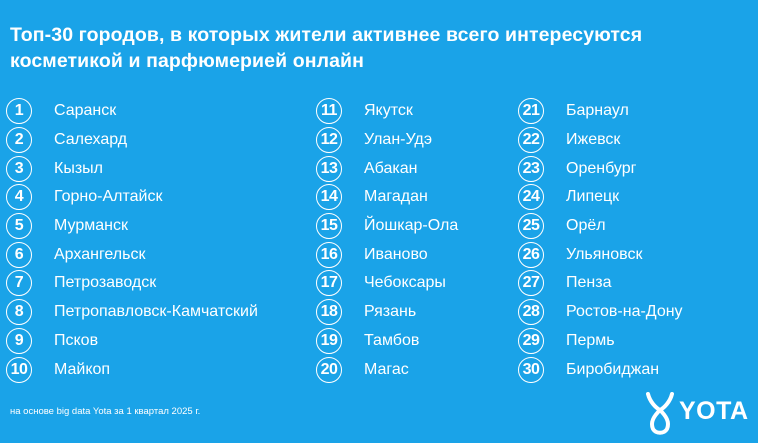 This screenshot has height=443, width=758. What do you see at coordinates (531, 340) in the screenshot?
I see `rank-number: 29` at bounding box center [531, 340].